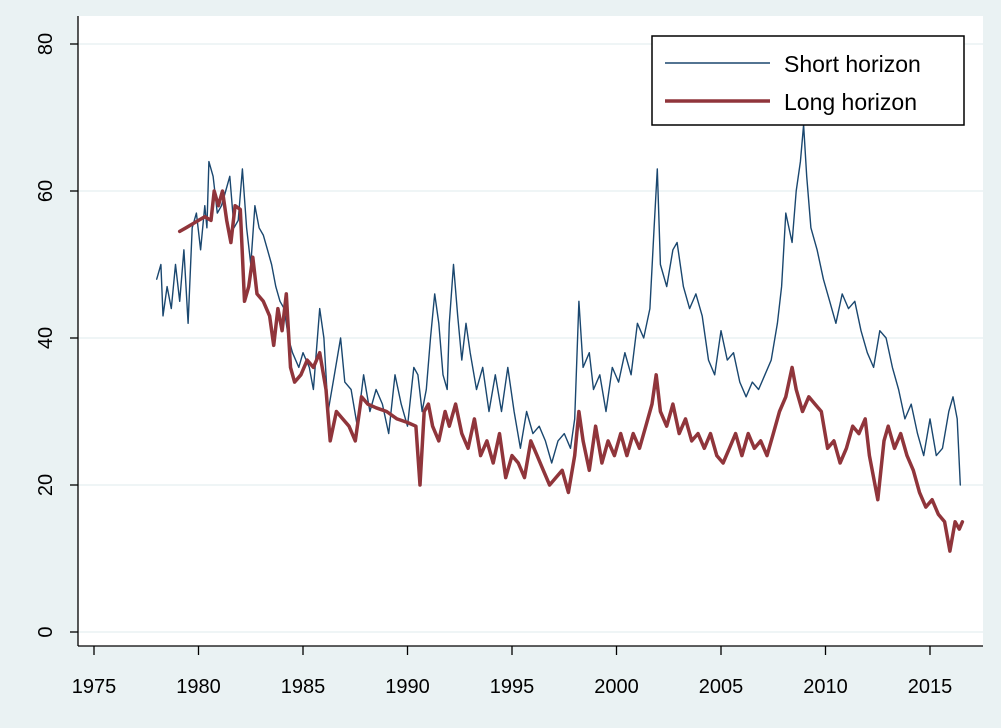 The width and height of the screenshot is (1001, 728). I want to click on y-tick-label-80: 80, so click(46, 44).